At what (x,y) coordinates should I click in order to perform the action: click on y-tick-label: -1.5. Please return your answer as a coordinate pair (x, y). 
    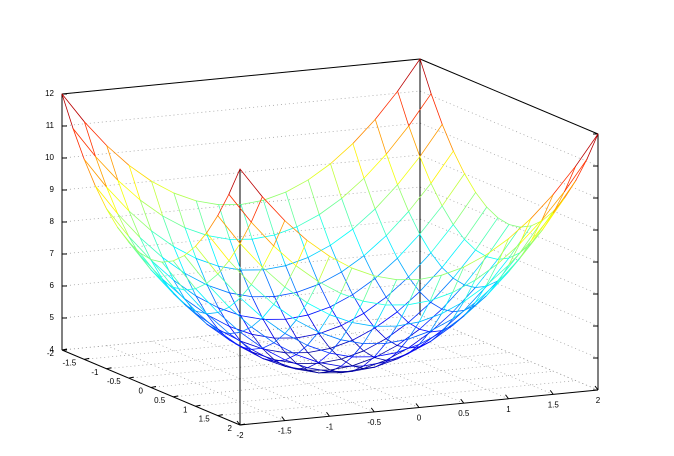
    Looking at the image, I should click on (69, 362).